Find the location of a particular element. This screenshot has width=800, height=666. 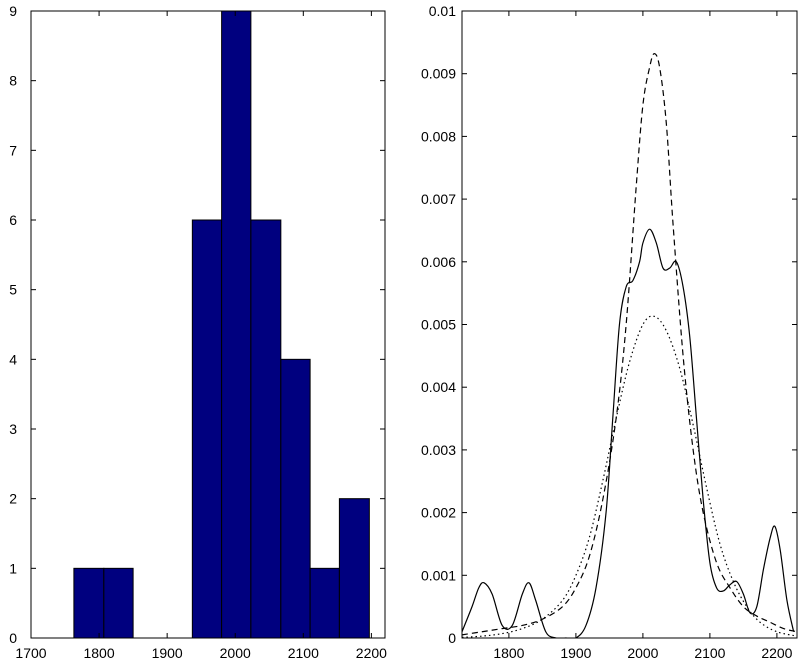

y-tick-label: 0.005 is located at coordinates (438, 325).